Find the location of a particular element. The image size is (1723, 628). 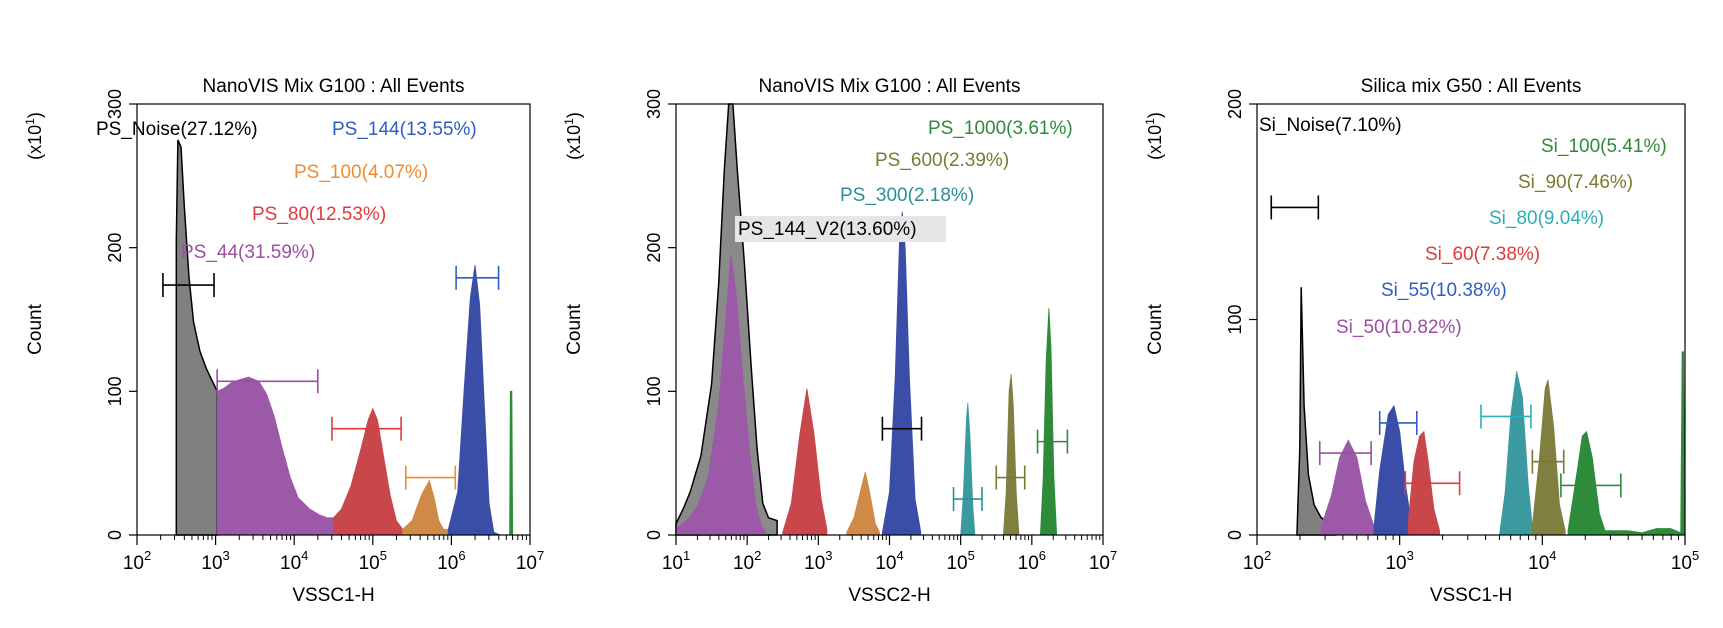

gate-label-ps-noise: PS_Noise(27.12%) is located at coordinates (177, 129).